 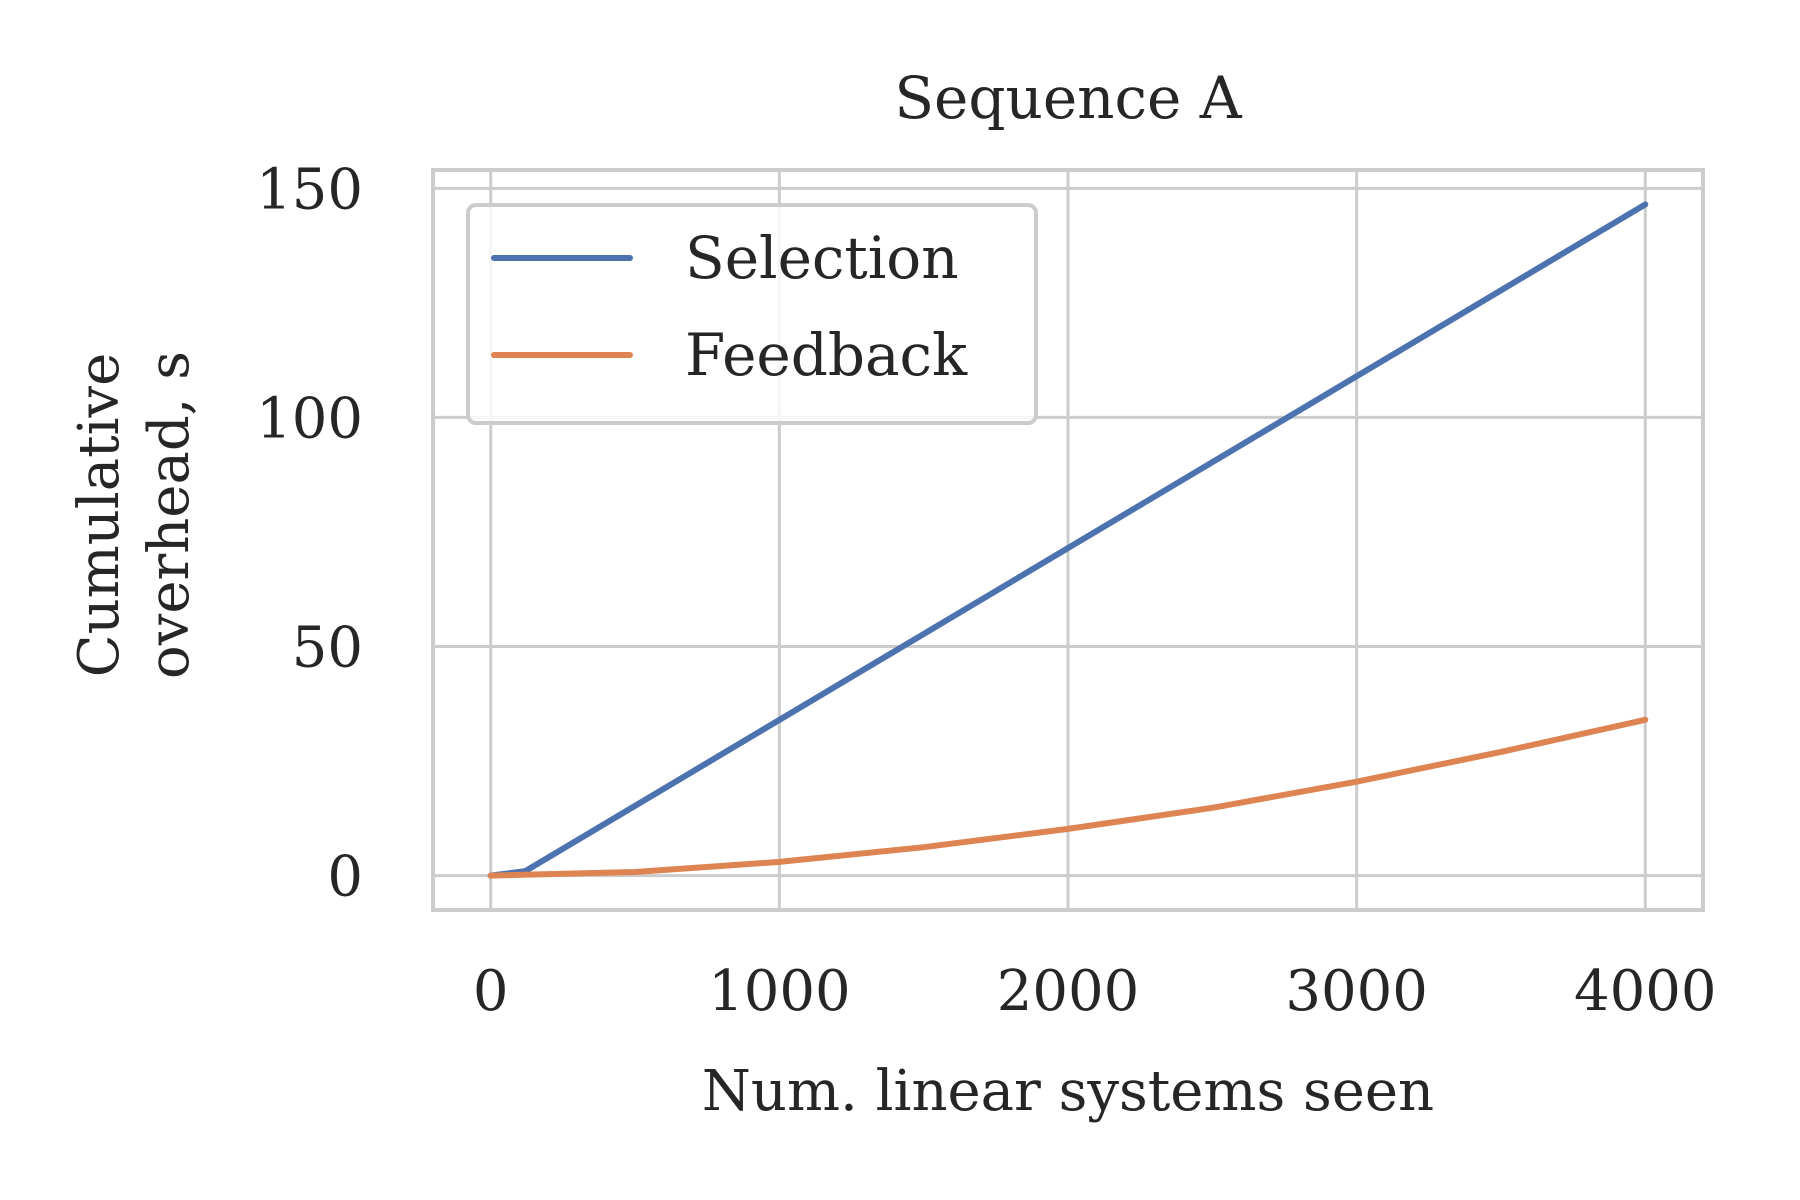 I want to click on x-axis-label: Num. linear systems seen, so click(x=1068, y=1091).